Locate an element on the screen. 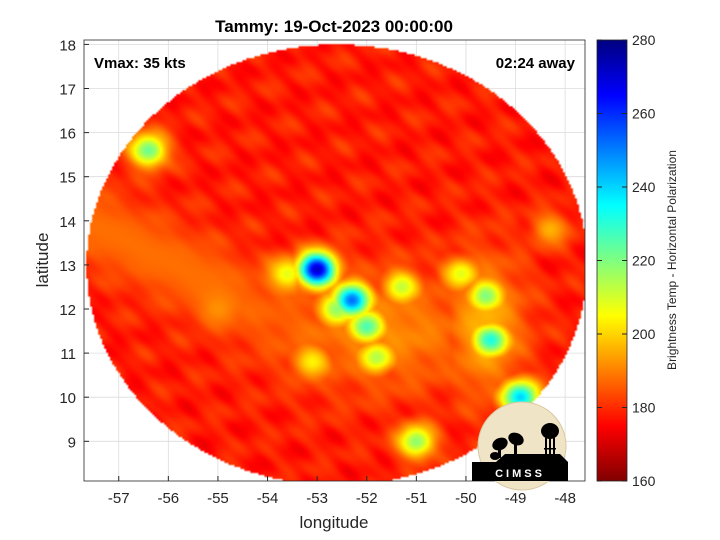  x-axis-label: longitude is located at coordinates (333, 522).